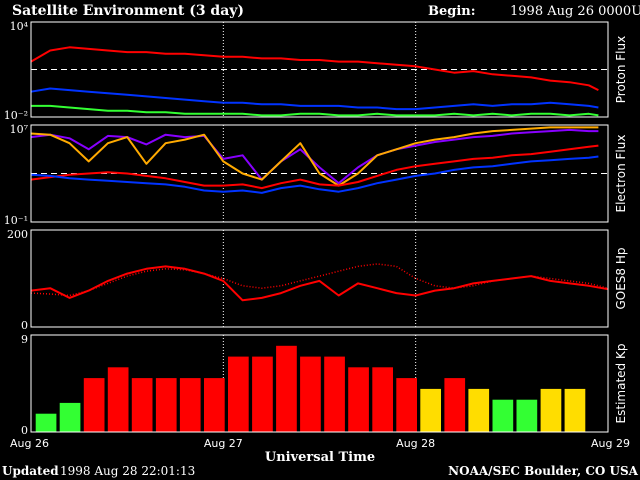 Image resolution: width=640 pixels, height=480 pixels. I want to click on goes8_hp-series-red-dotted, so click(319, 280).